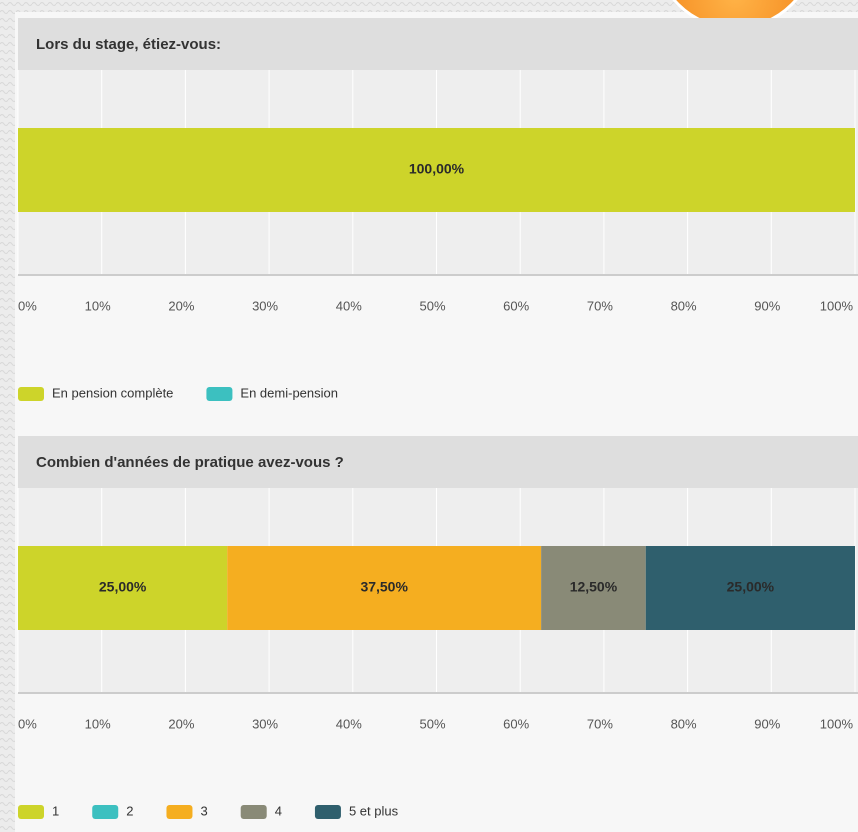  Describe the element at coordinates (7, 416) in the screenshot. I see `side-pattern` at that location.